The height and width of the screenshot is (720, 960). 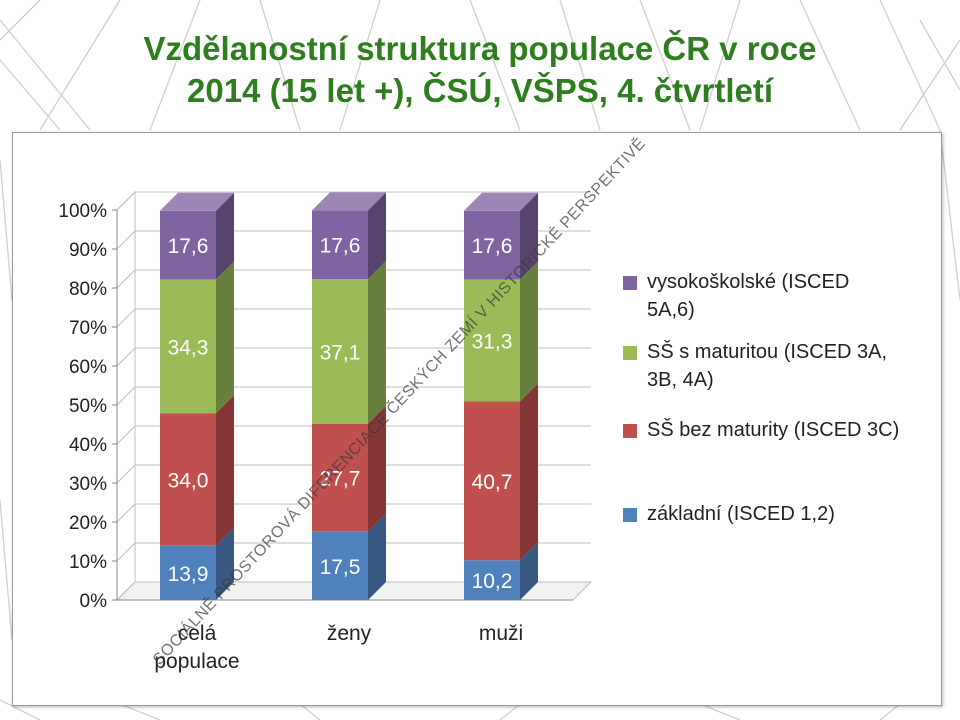 I want to click on data-label: 34,3, so click(x=188, y=347).